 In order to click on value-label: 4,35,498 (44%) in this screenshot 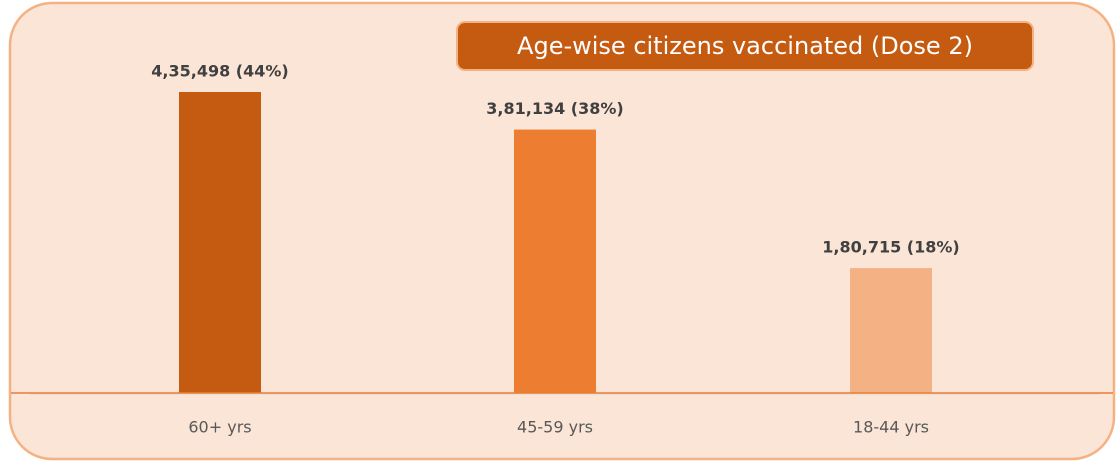, I will do `click(219, 71)`.